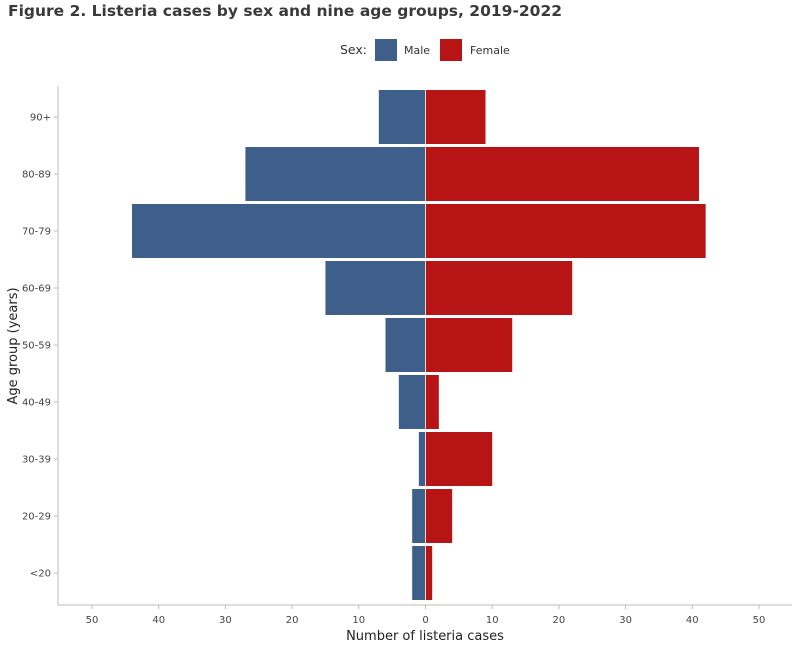  I want to click on legend-swatch-male, so click(386, 50).